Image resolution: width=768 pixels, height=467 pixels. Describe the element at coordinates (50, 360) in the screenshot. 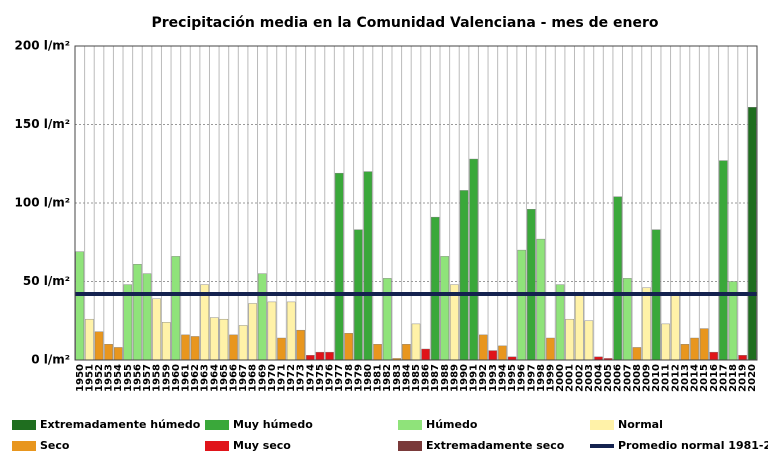

I see `y-tick-label: 0 l/m²` at that location.